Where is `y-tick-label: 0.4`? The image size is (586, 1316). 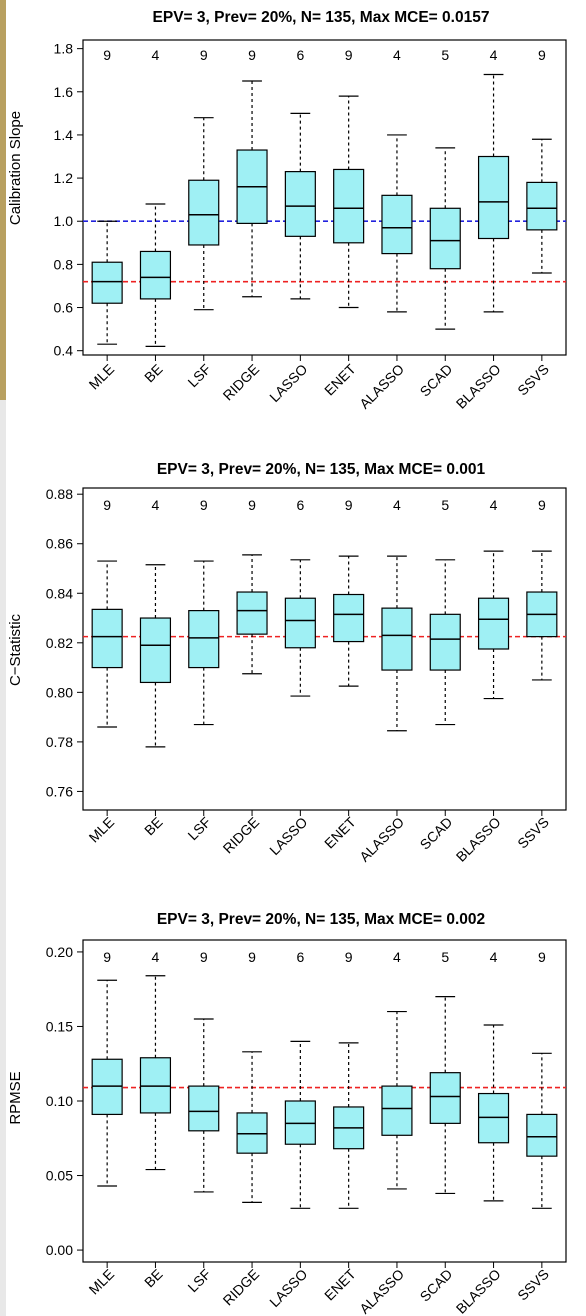
y-tick-label: 0.4 is located at coordinates (64, 351).